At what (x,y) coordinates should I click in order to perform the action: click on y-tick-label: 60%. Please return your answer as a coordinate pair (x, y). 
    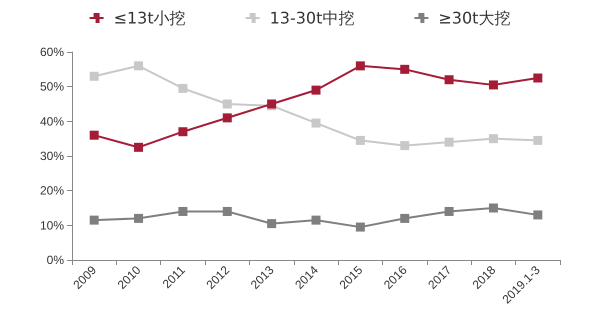
    Looking at the image, I should click on (52, 52).